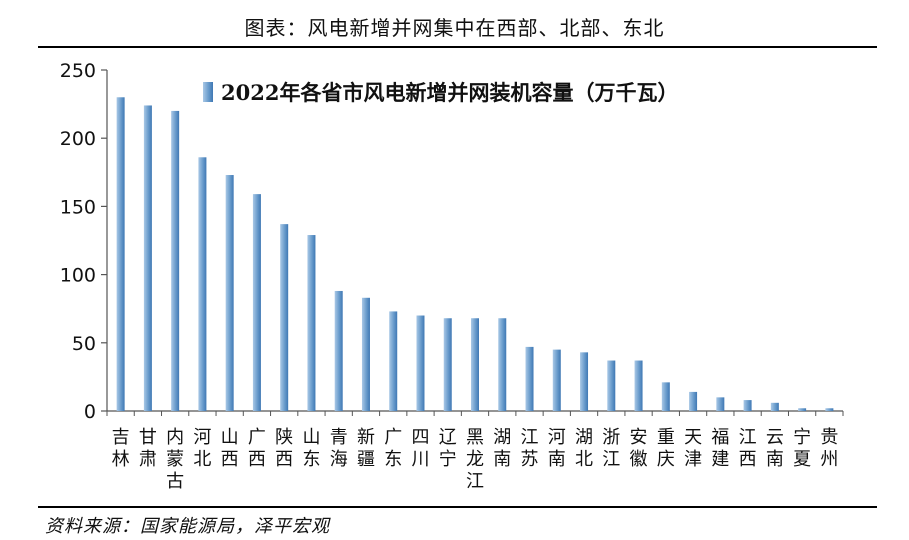 Image resolution: width=909 pixels, height=540 pixels. I want to click on x-tick-label: 河南, so click(557, 448).